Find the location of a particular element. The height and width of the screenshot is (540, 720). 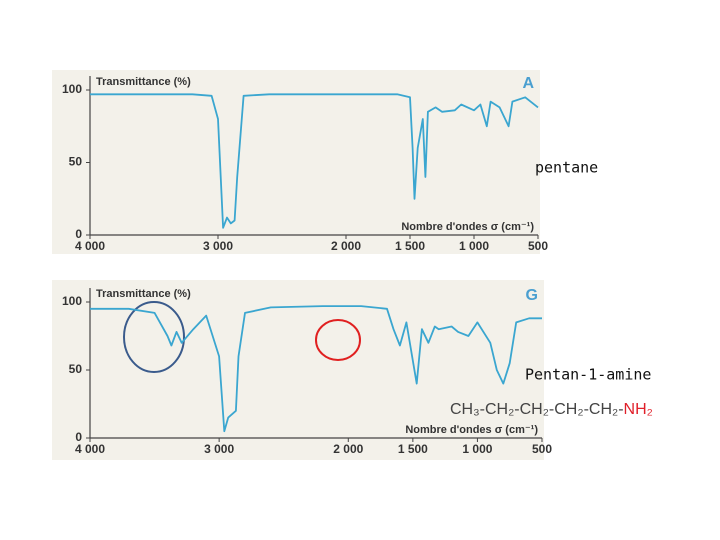

panel-label: G is located at coordinates (532, 295).